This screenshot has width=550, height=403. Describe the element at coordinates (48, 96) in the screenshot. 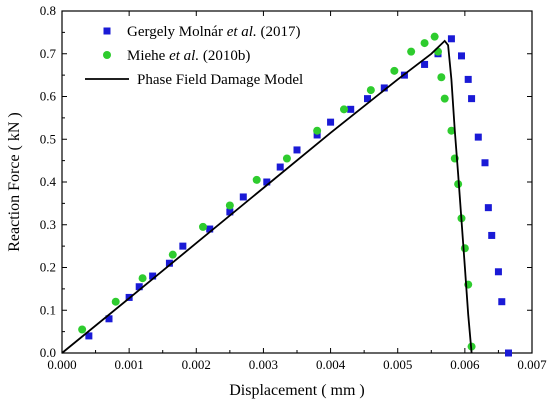

I see `y-tick-label: 0.6` at that location.